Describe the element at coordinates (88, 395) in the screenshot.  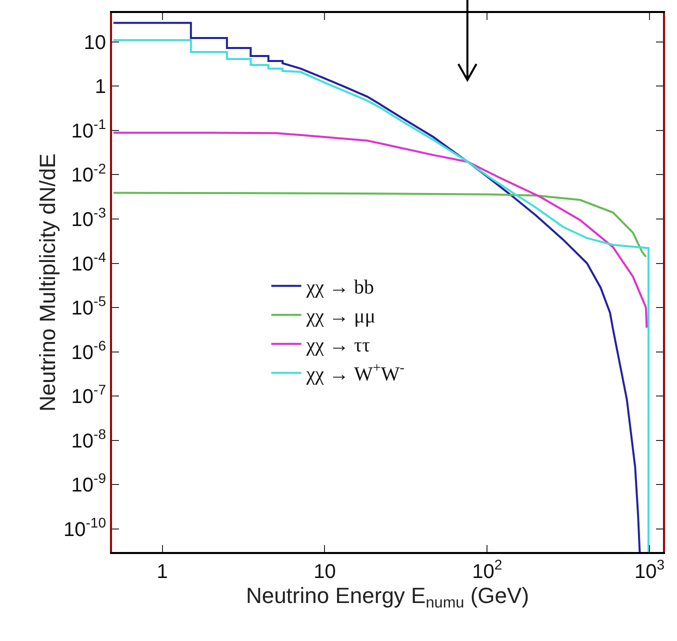
I see `y-tick-label: 10$^{-7}$` at that location.